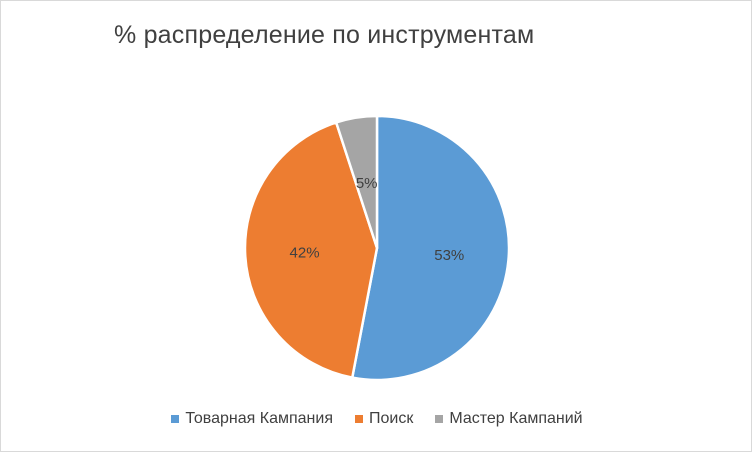  I want to click on data-label-poisk: 42%, so click(305, 253).